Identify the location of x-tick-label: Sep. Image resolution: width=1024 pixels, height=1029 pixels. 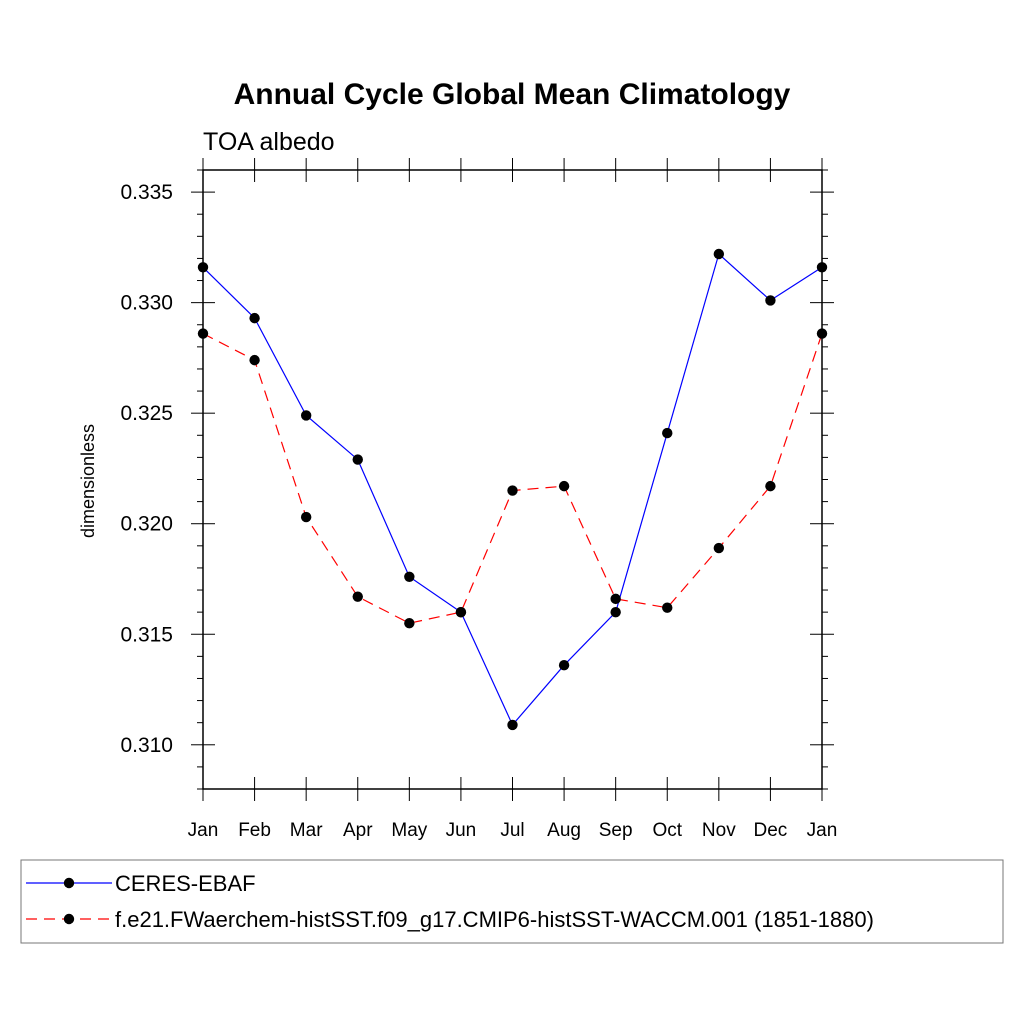
(616, 830).